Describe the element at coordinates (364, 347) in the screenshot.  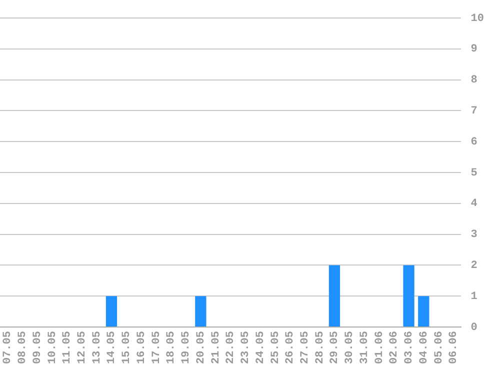
I see `x-tick-label: 31.05` at that location.